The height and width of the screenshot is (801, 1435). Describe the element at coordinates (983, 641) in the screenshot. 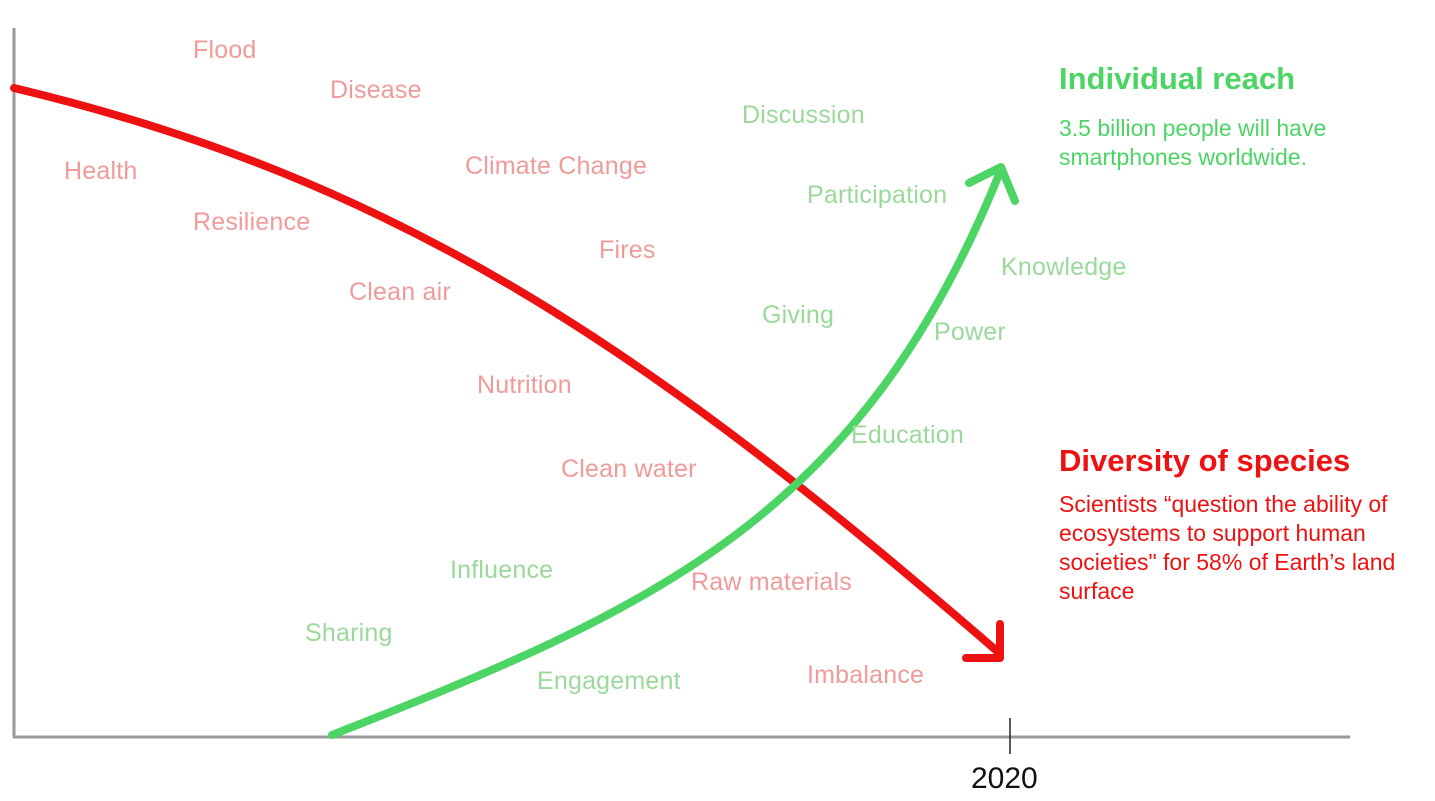

I see `diversity-arrowhead` at that location.